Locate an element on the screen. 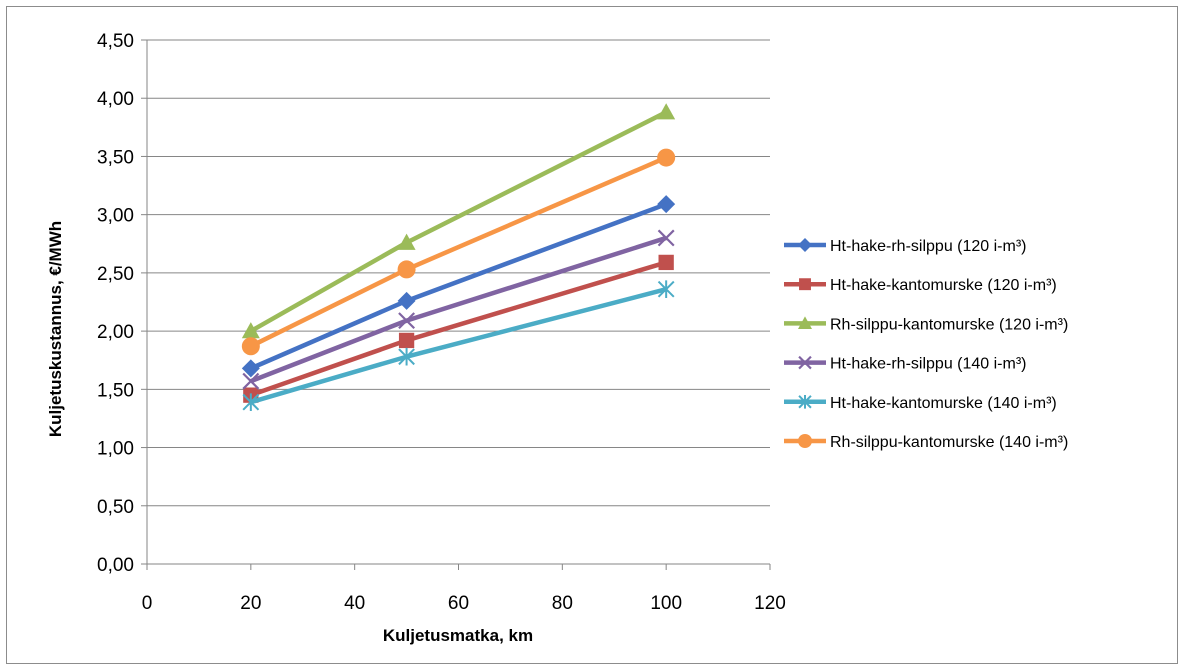 This screenshot has width=1186, height=672. y-tick-label: 2,00 is located at coordinates (115, 332).